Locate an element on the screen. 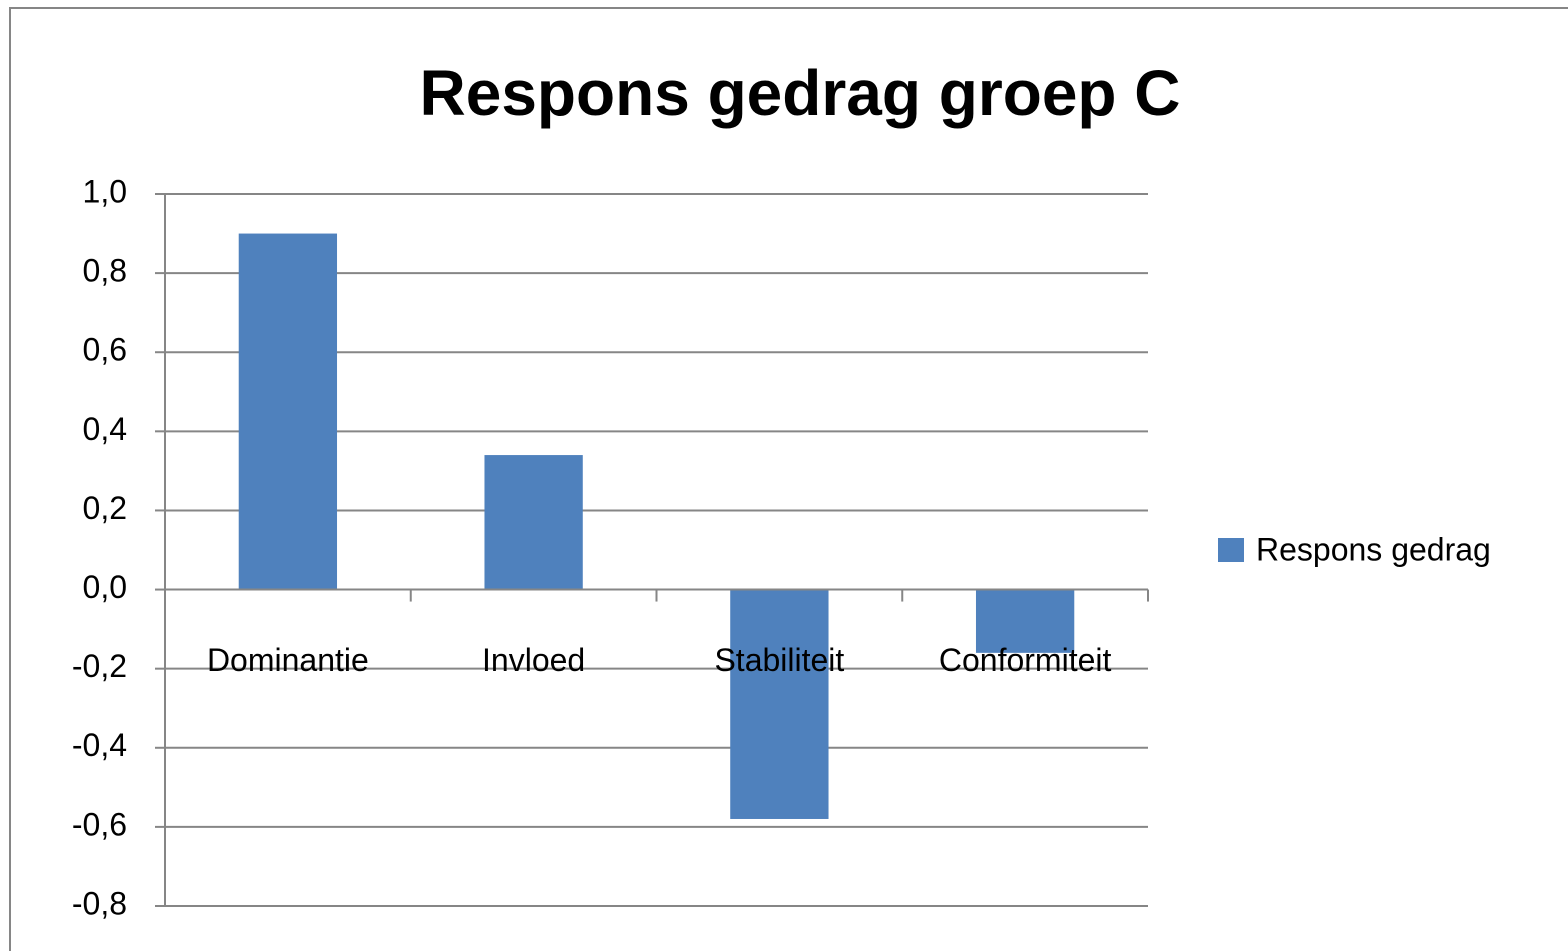 Image resolution: width=1568 pixels, height=951 pixels. y-tick-label: -0,4 is located at coordinates (99, 745).